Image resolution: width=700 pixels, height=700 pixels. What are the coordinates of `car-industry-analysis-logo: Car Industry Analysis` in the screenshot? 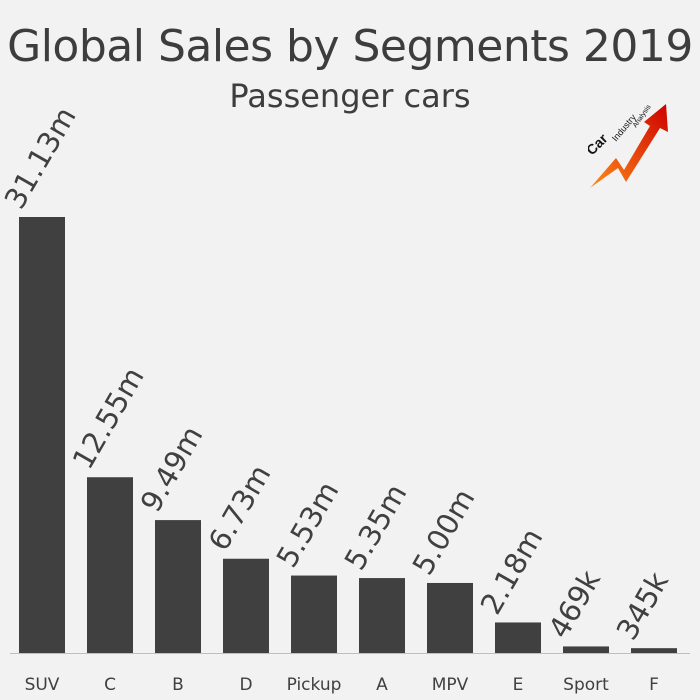 It's located at (628, 145).